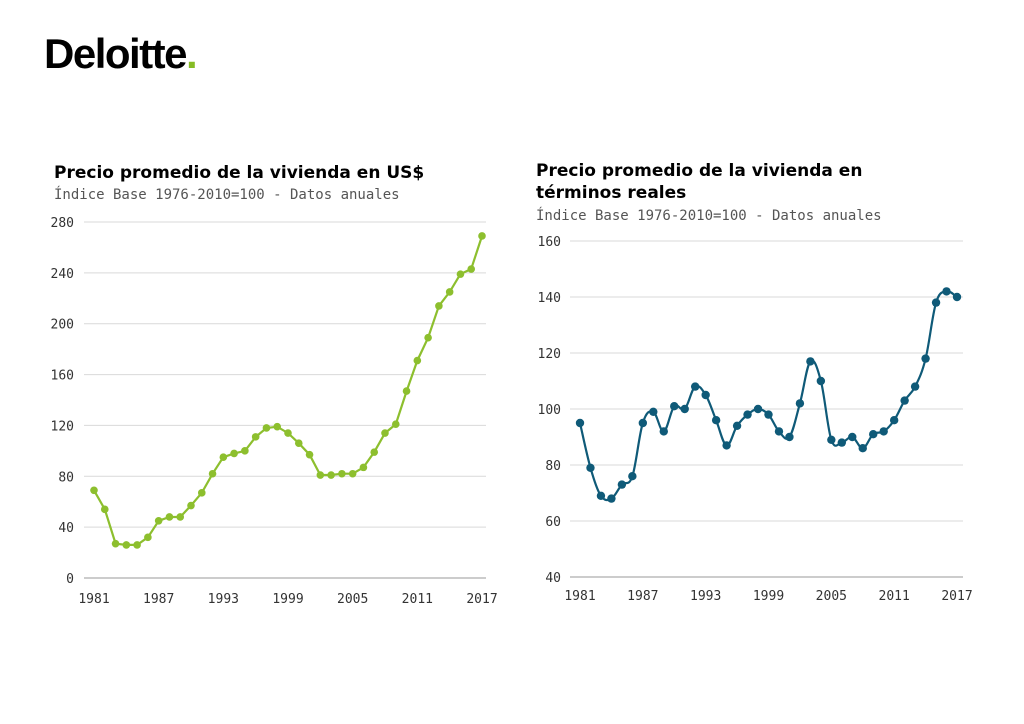 The height and width of the screenshot is (724, 1024). Describe the element at coordinates (62, 325) in the screenshot. I see `y-tick-label: 200` at that location.